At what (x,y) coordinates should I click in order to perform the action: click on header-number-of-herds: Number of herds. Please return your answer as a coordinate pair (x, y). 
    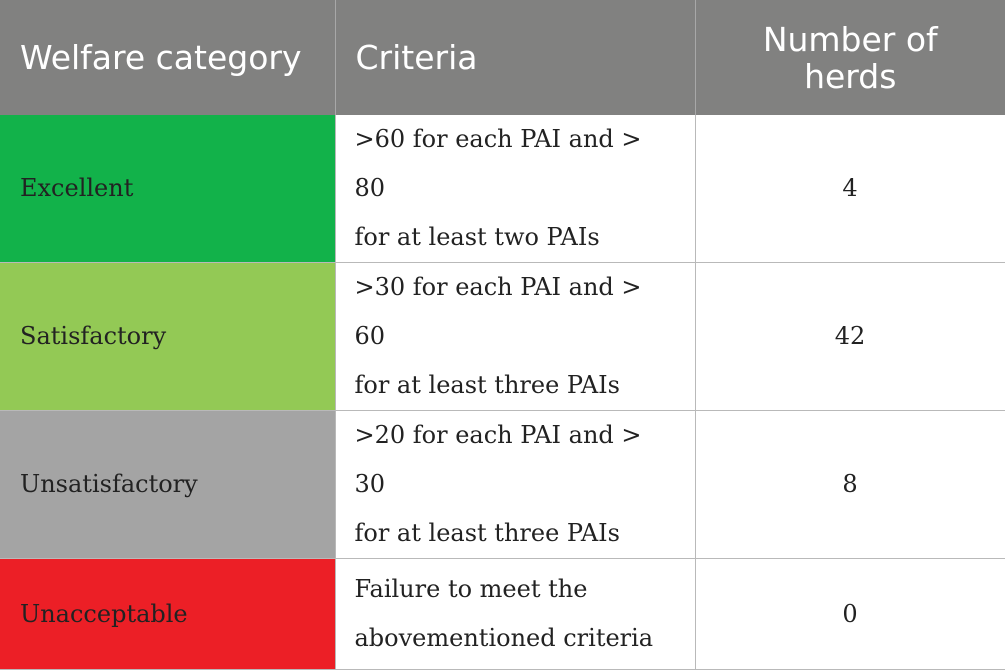
    Looking at the image, I should click on (850, 57).